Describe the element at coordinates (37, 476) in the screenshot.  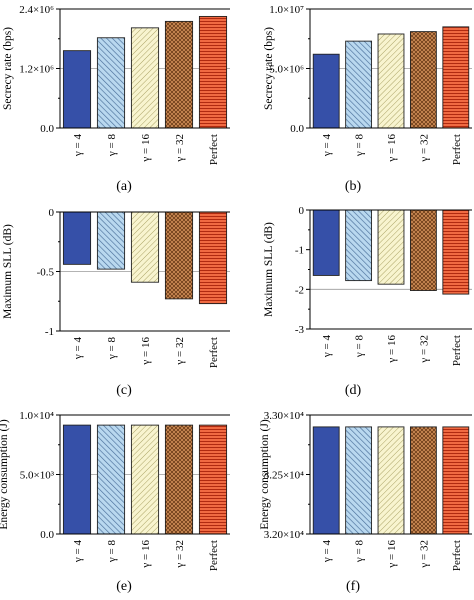
I see `y-tick-label: 5.0×10³` at that location.